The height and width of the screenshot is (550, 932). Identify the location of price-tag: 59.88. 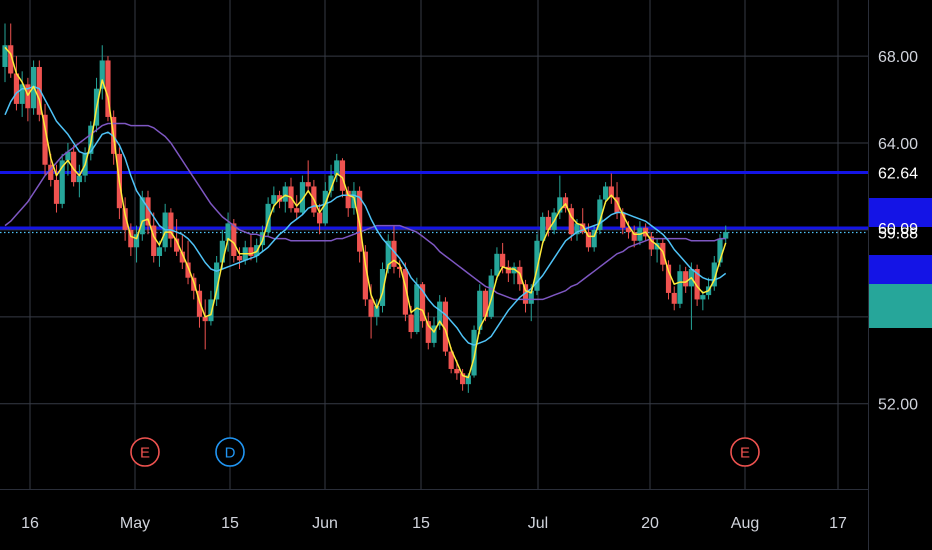
(900, 277).